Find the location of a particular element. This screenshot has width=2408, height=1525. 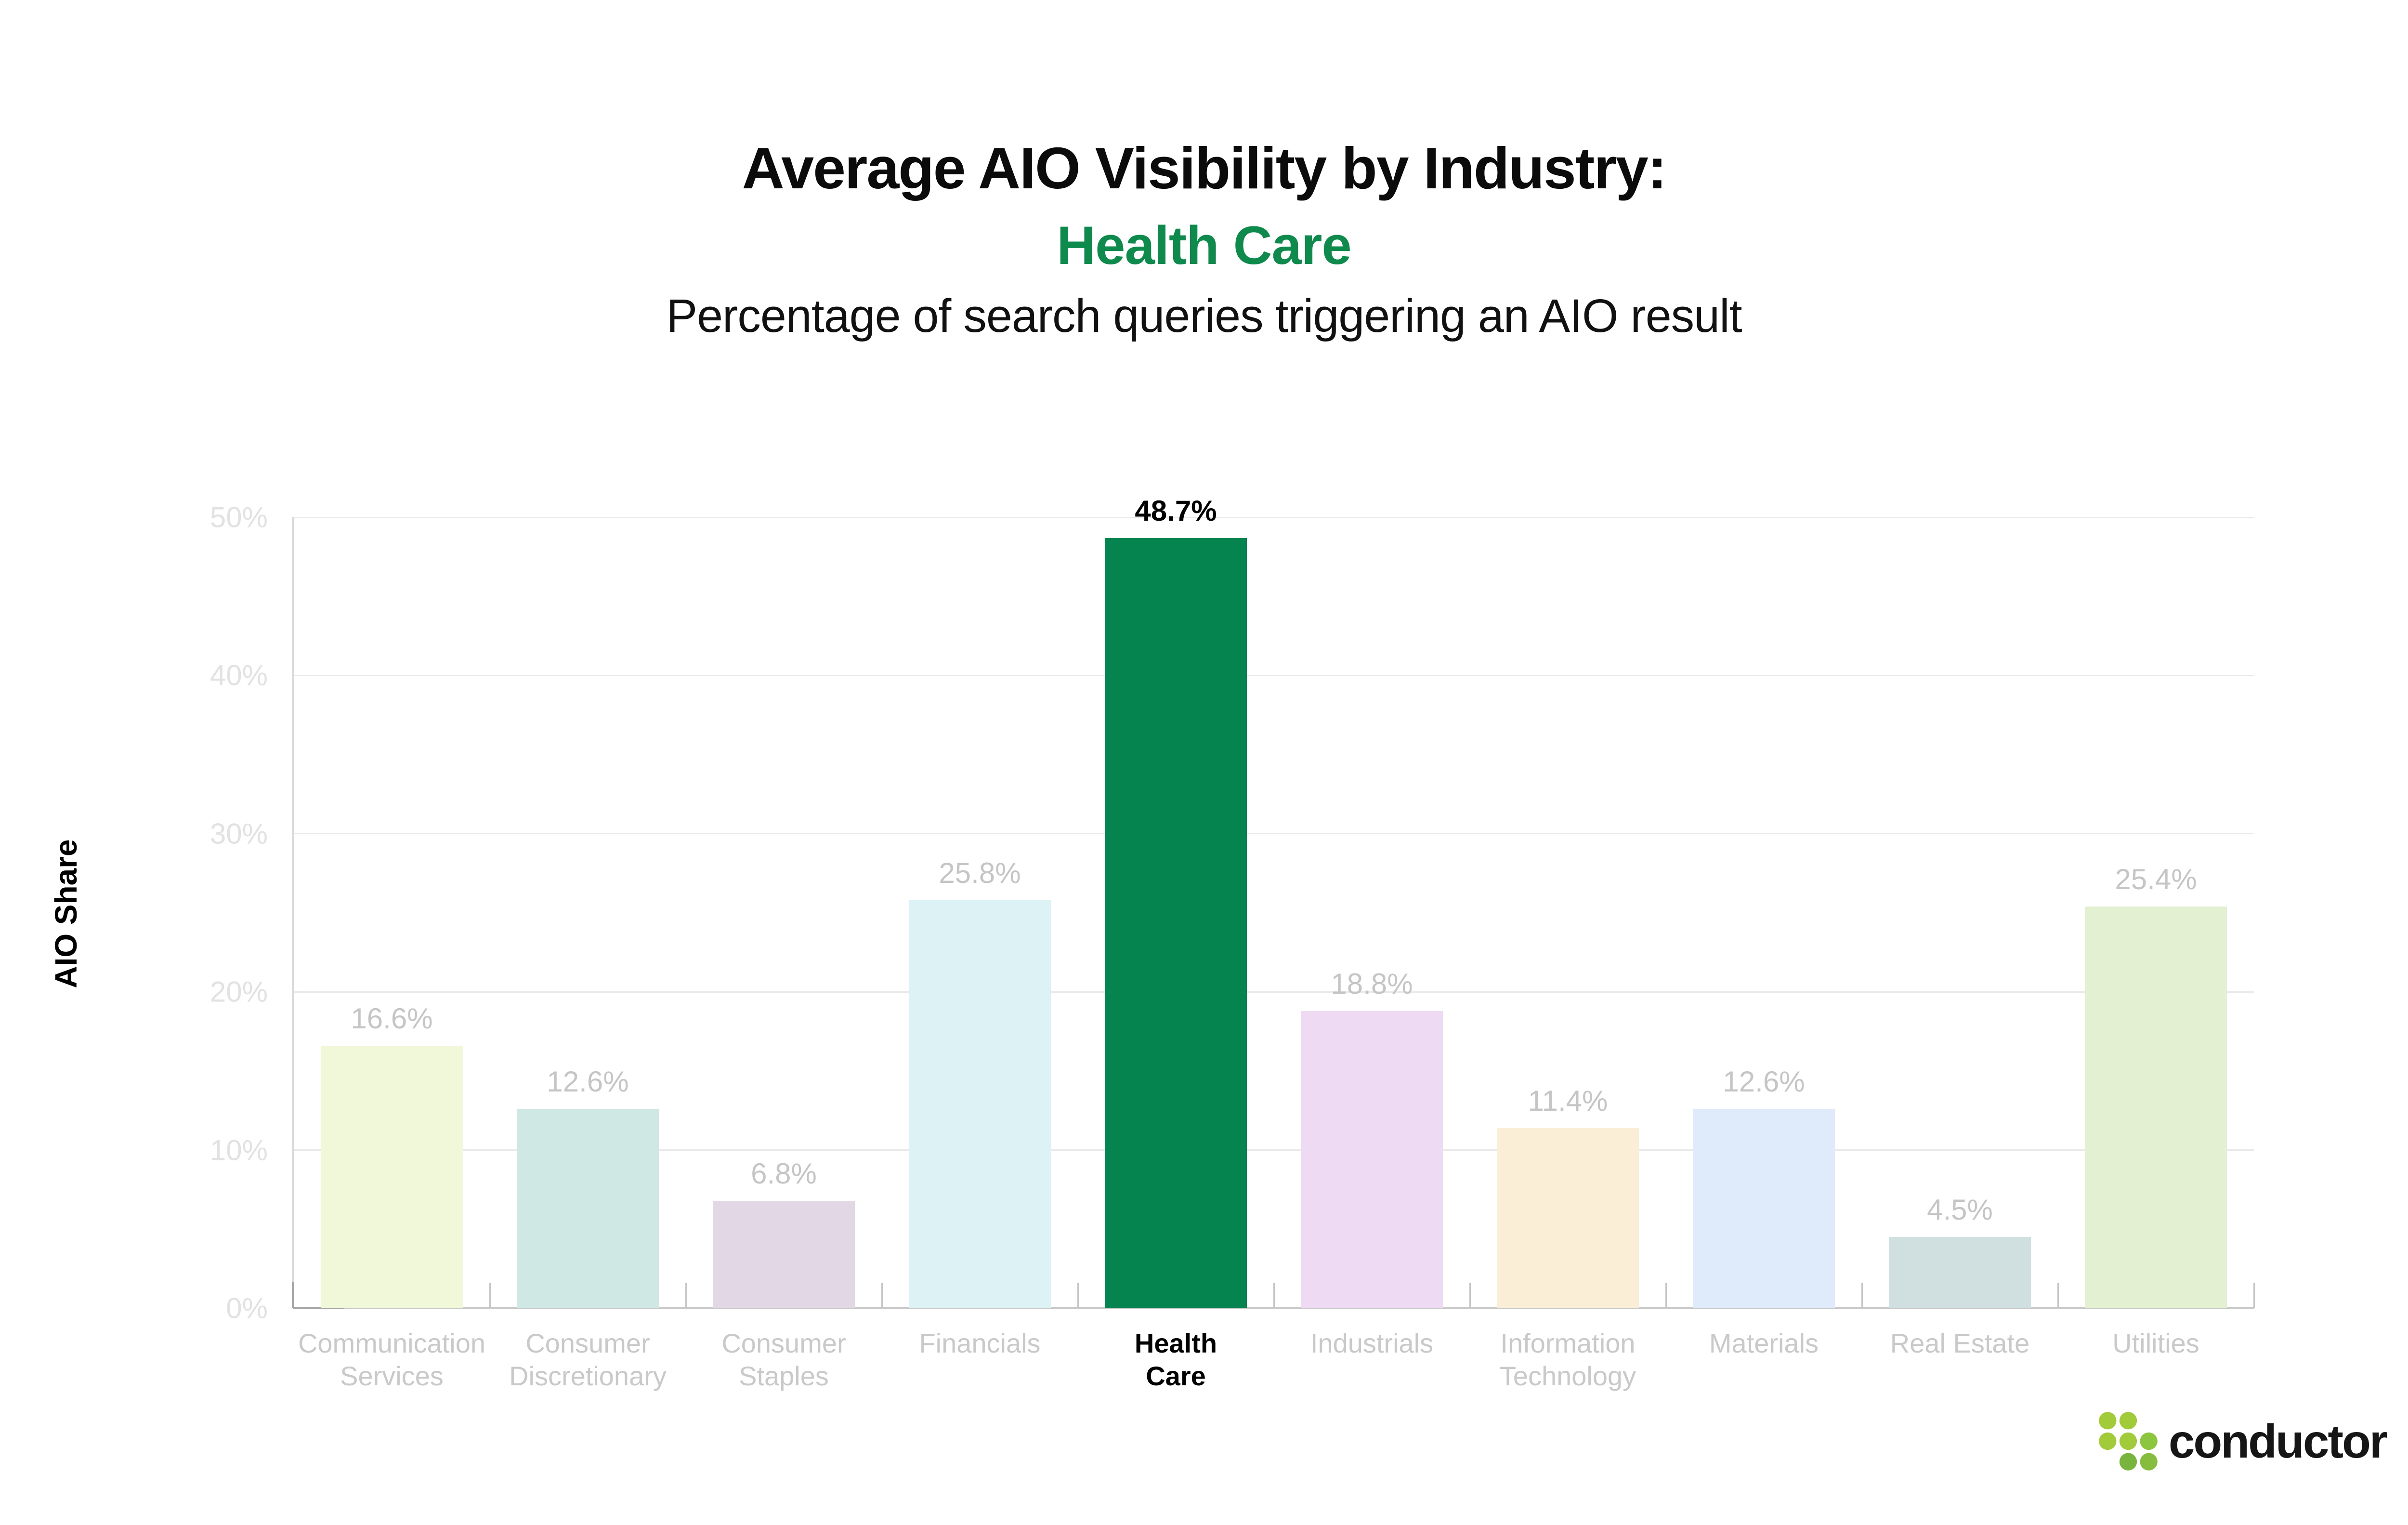

x-axis-label-line: Utilities is located at coordinates (2155, 1343).